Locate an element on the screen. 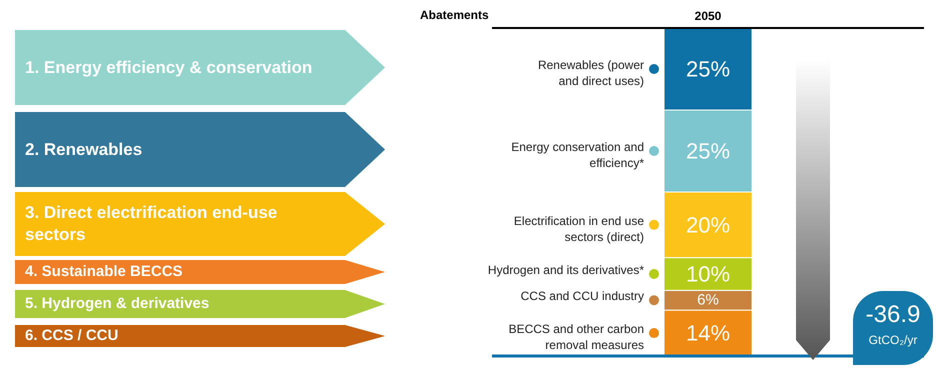 The height and width of the screenshot is (372, 940). data-label: 14% is located at coordinates (708, 333).